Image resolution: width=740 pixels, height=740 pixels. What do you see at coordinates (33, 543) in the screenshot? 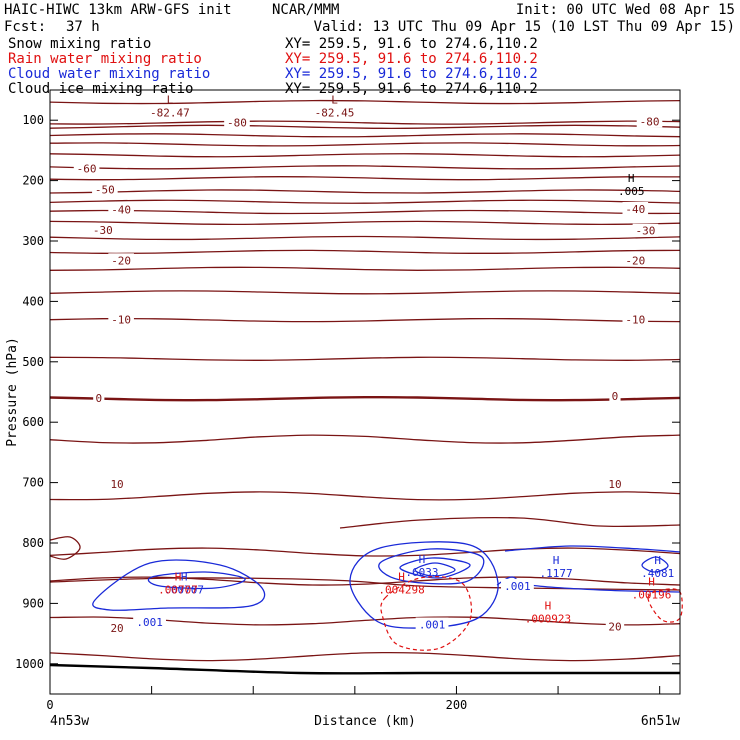
I see `y-tick-label: 800` at bounding box center [33, 543].